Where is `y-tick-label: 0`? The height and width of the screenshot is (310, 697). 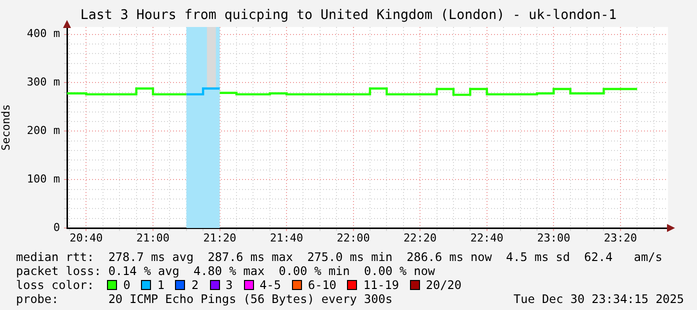 y-tick-label: 0 is located at coordinates (56, 227).